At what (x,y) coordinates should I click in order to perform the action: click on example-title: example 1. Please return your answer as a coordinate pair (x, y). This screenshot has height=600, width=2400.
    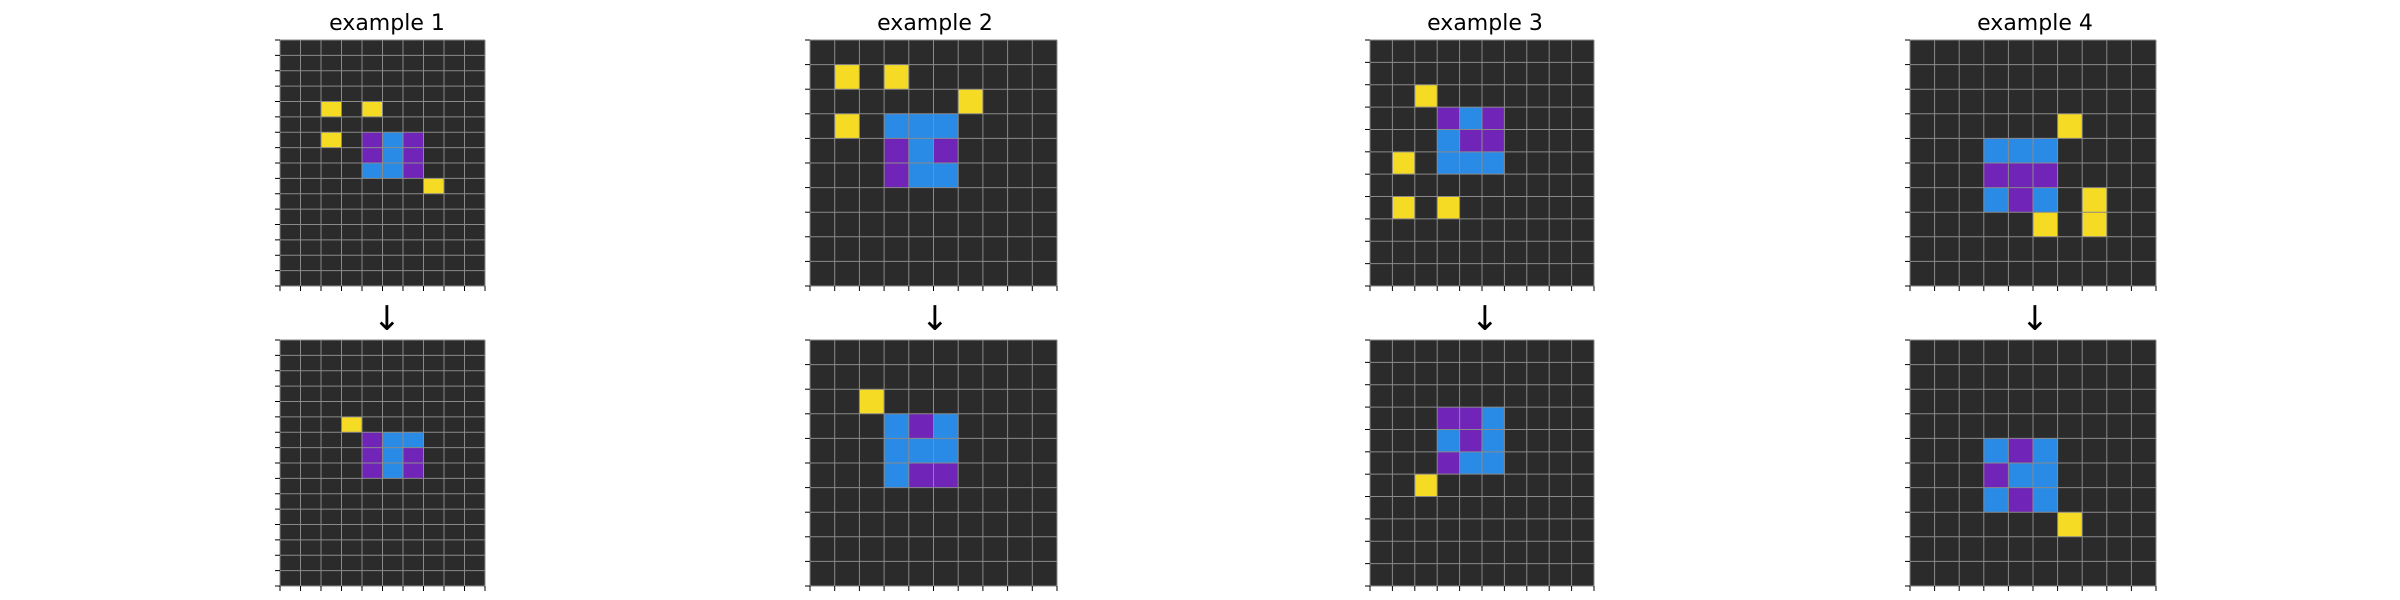
    Looking at the image, I should click on (387, 23).